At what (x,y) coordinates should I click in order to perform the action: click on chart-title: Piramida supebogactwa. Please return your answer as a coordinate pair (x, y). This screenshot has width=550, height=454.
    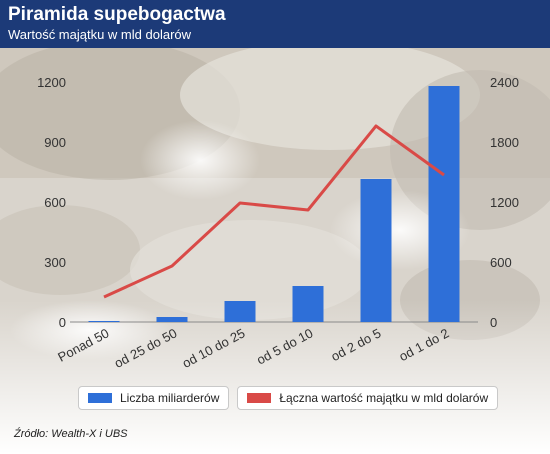
    Looking at the image, I should click on (117, 14).